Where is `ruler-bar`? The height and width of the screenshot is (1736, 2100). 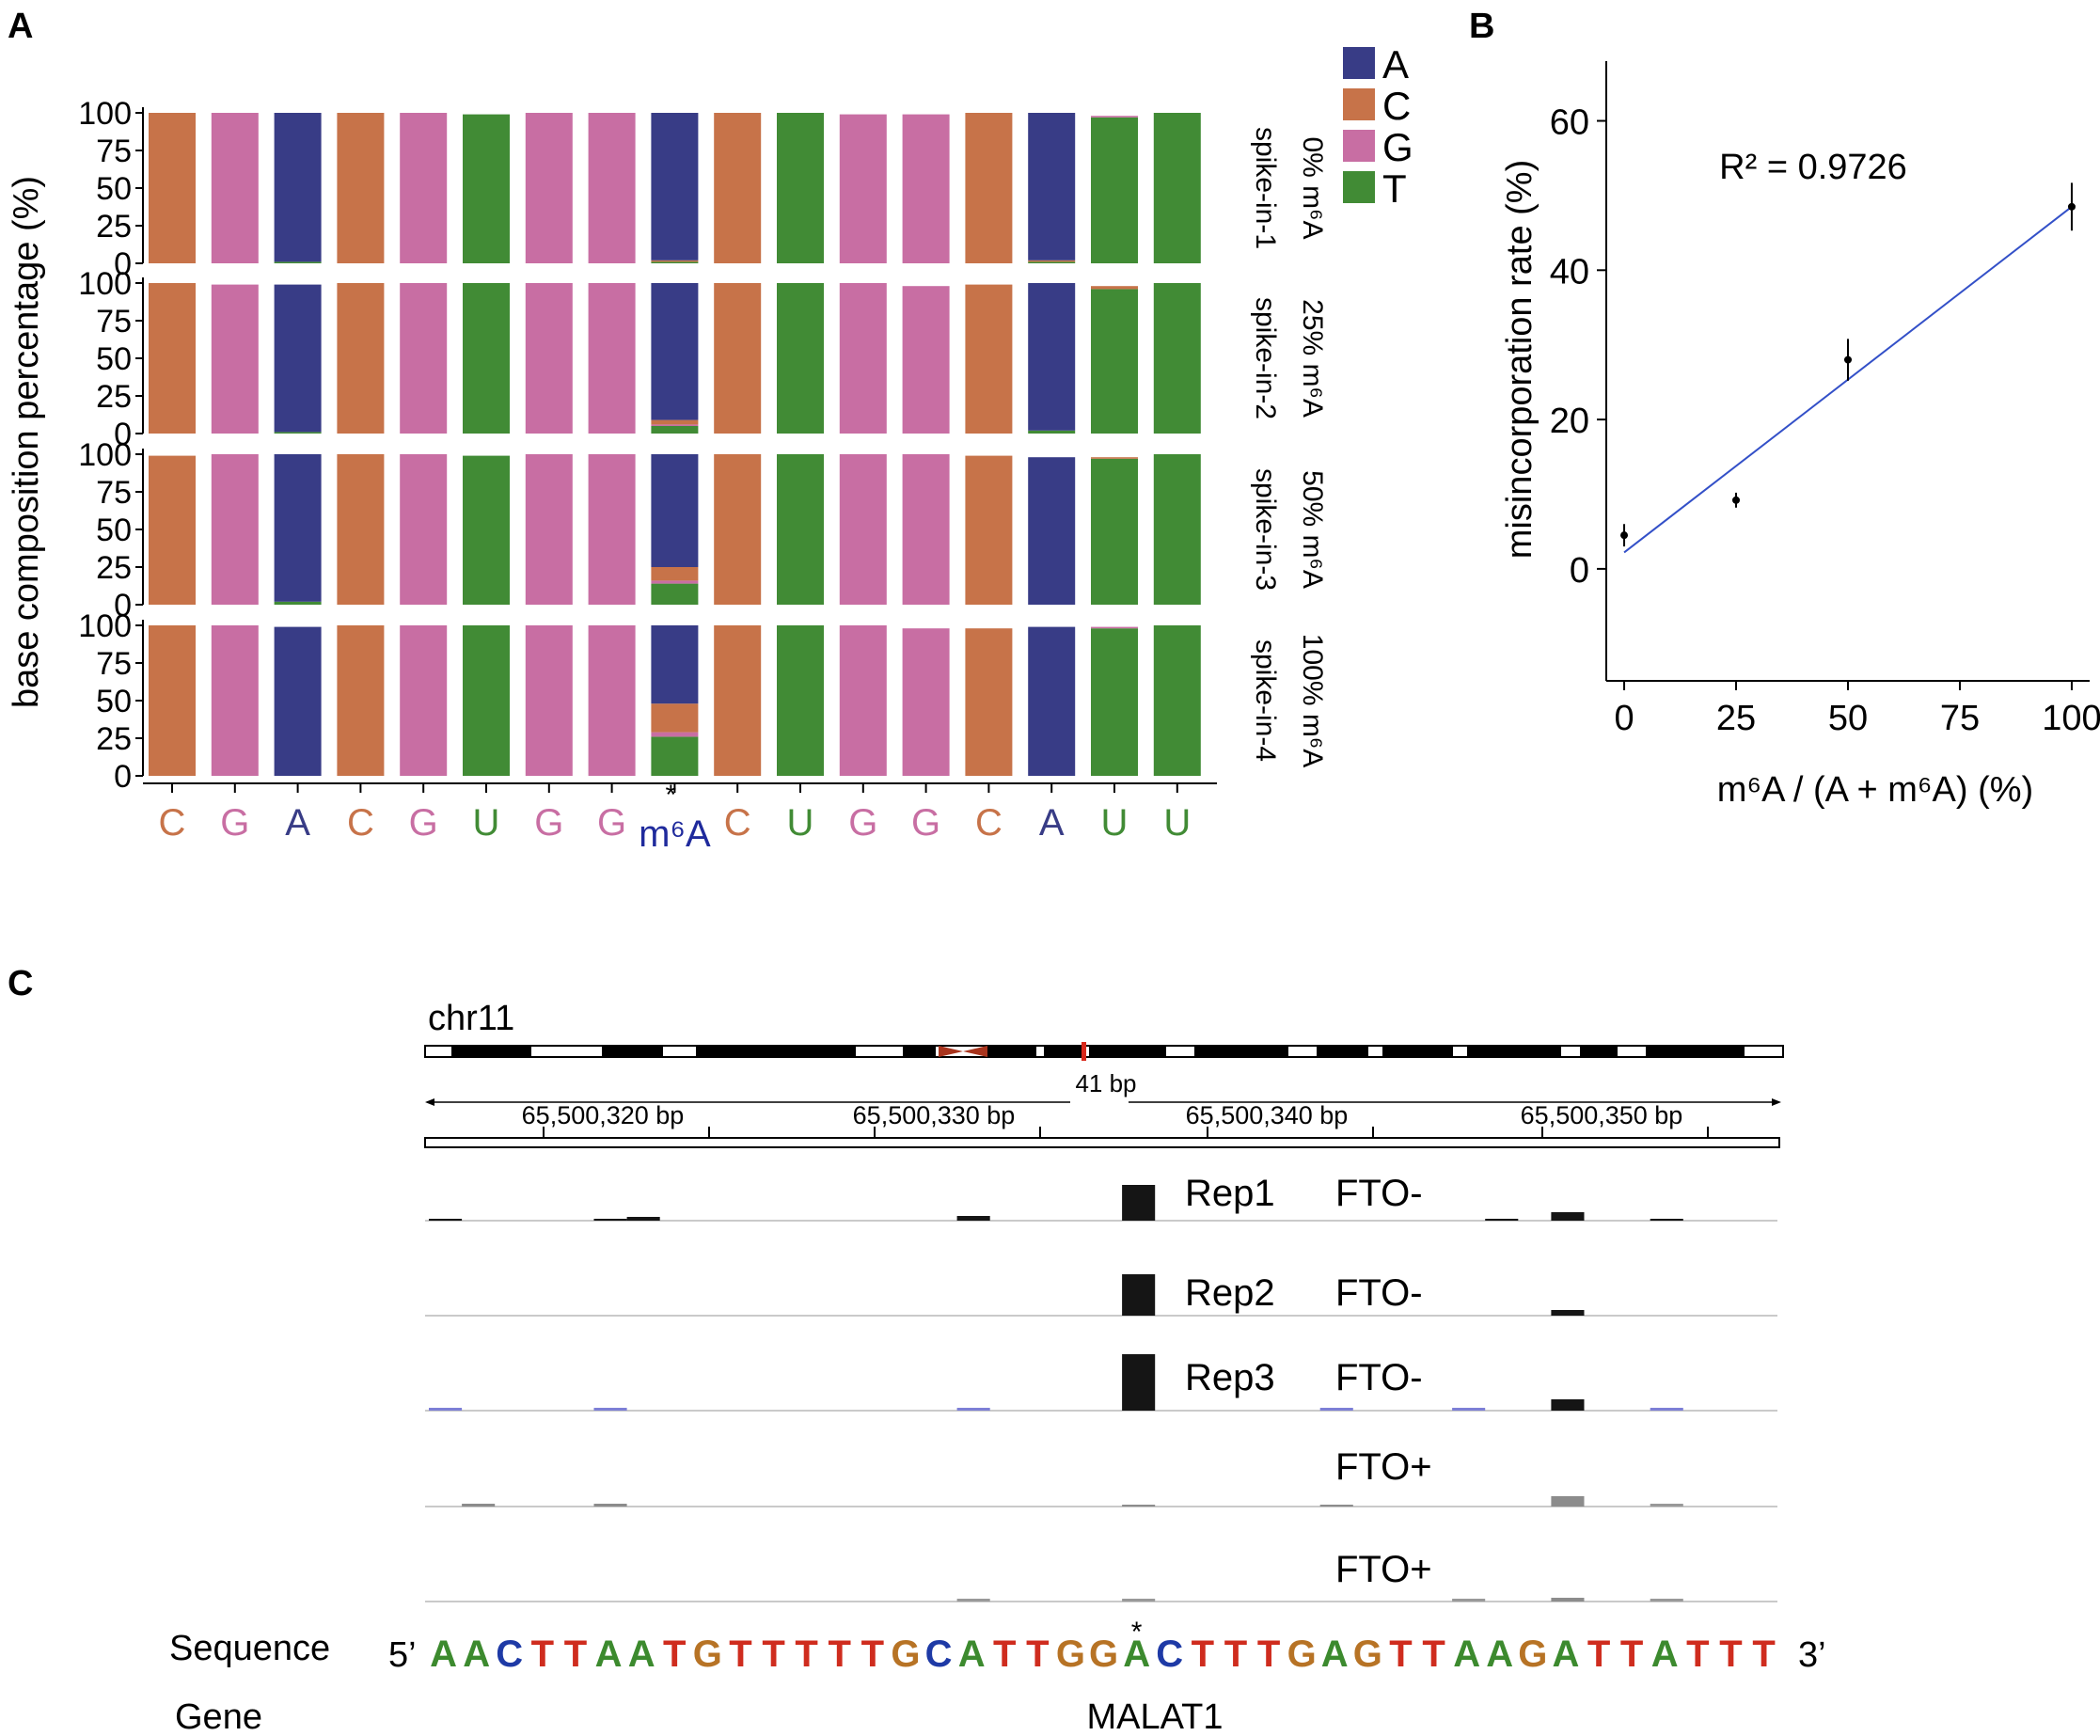 ruler-bar is located at coordinates (1102, 1142).